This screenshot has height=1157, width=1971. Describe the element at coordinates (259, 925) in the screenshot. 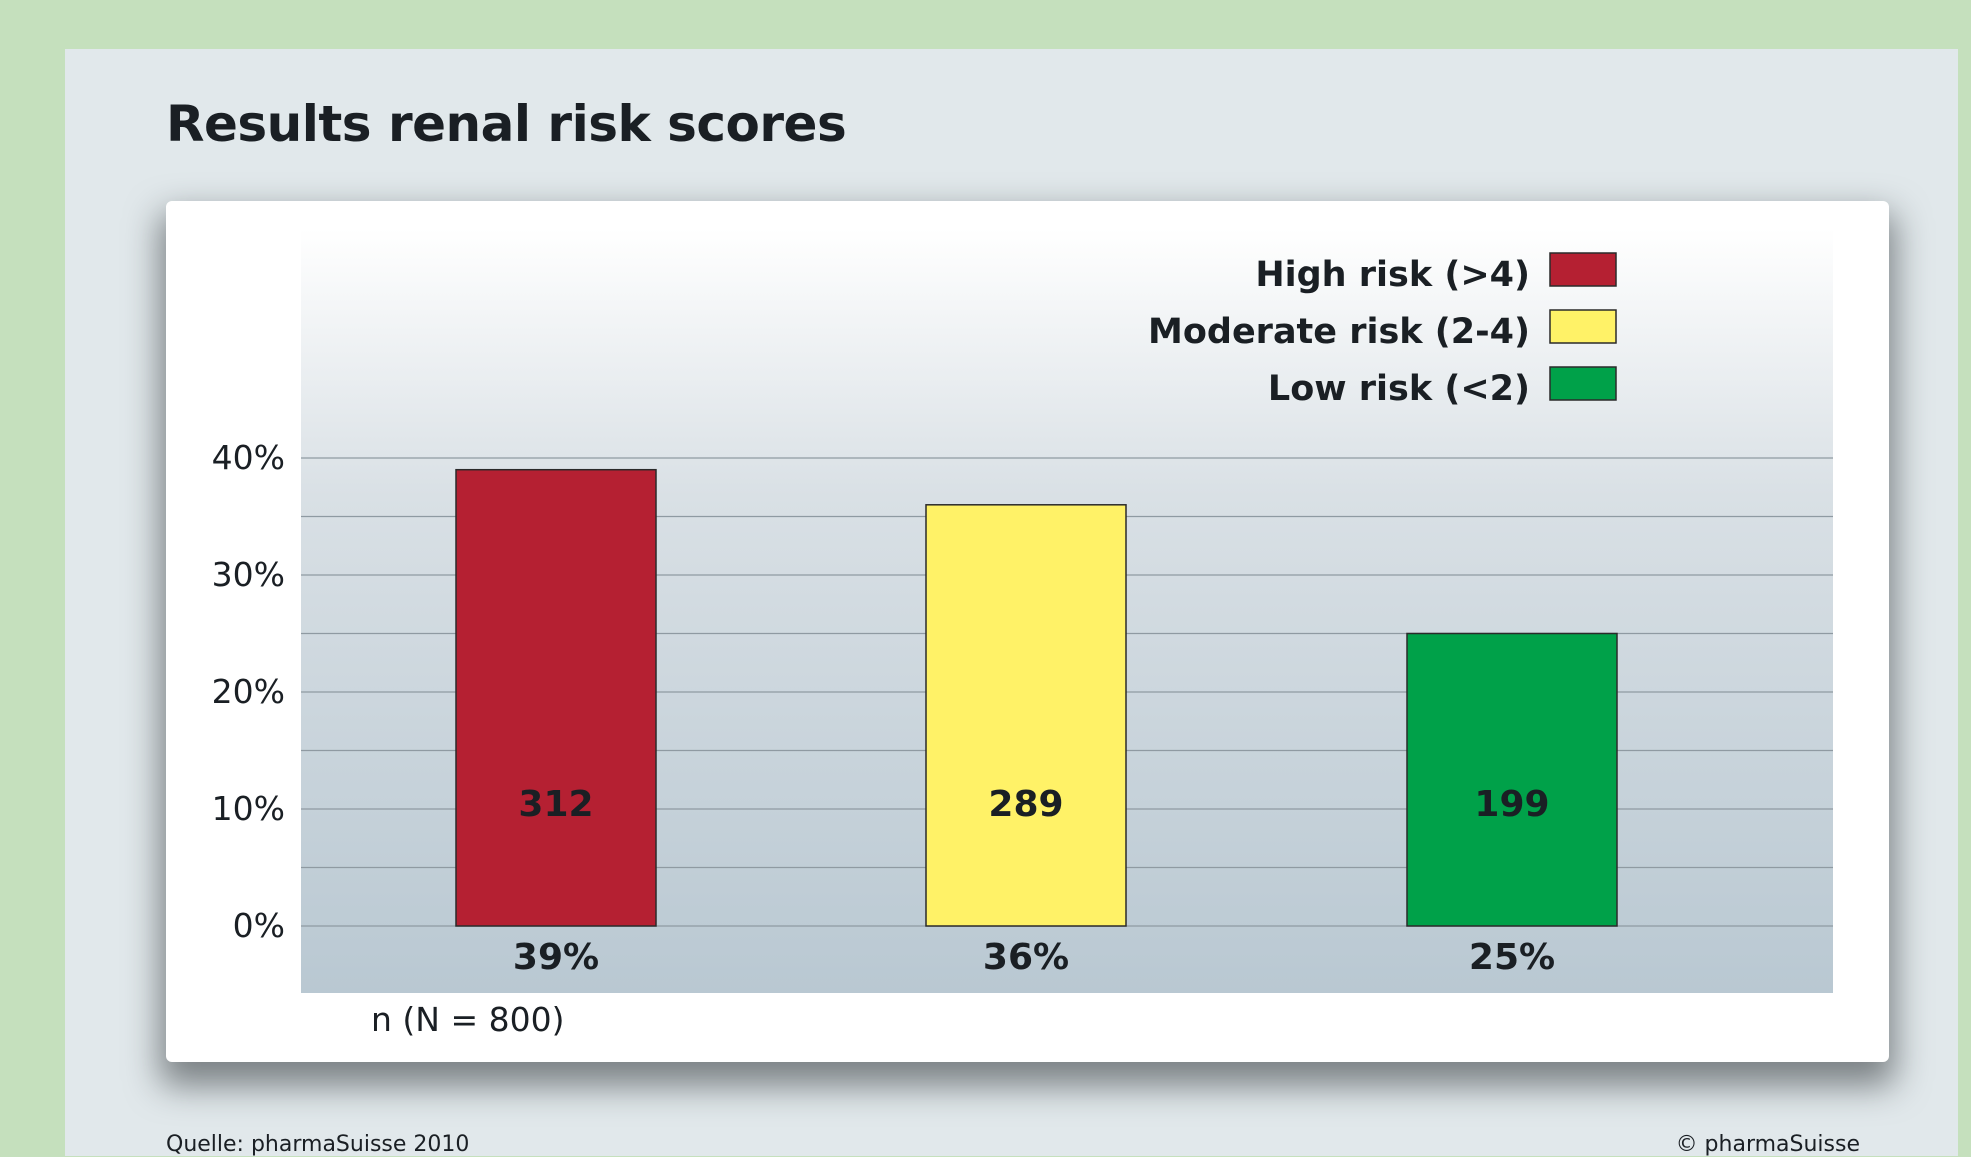

I see `y-tick-label: 0%` at that location.